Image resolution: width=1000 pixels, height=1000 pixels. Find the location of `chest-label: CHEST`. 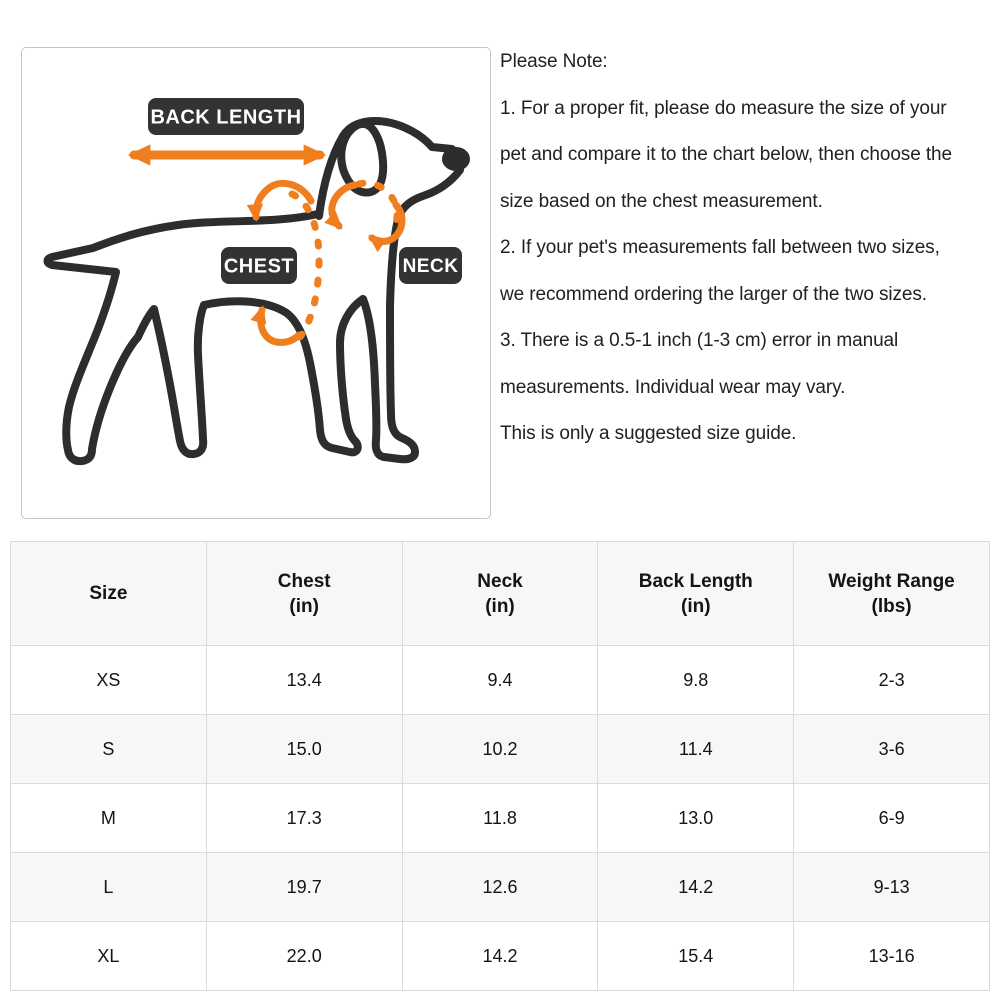

chest-label: CHEST is located at coordinates (259, 265).